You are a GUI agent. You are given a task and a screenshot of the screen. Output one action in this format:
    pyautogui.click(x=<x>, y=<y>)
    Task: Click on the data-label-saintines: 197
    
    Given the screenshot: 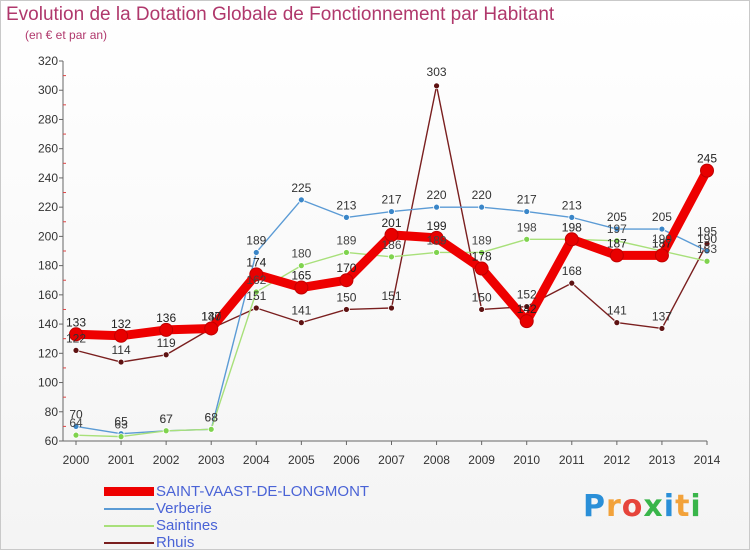 What is the action you would take?
    pyautogui.click(x=617, y=229)
    